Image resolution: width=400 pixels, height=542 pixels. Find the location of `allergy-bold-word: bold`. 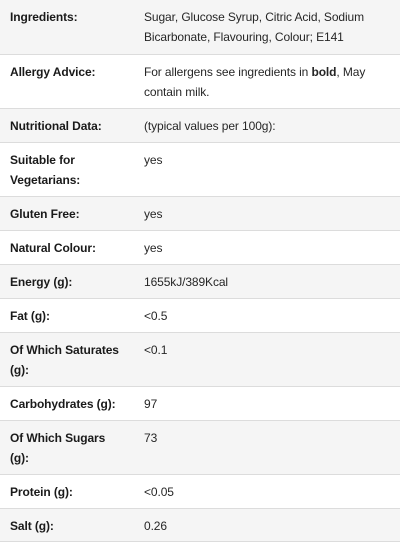

allergy-bold-word: bold is located at coordinates (324, 71).